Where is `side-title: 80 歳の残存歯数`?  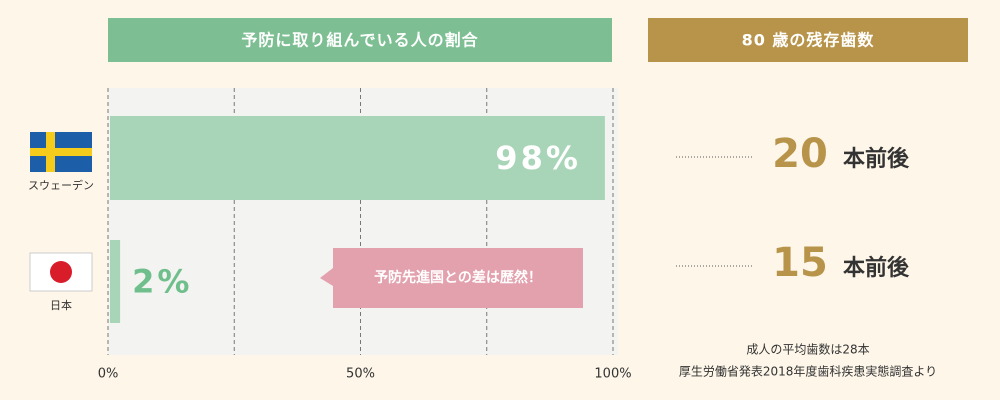 side-title: 80 歳の残存歯数 is located at coordinates (808, 40).